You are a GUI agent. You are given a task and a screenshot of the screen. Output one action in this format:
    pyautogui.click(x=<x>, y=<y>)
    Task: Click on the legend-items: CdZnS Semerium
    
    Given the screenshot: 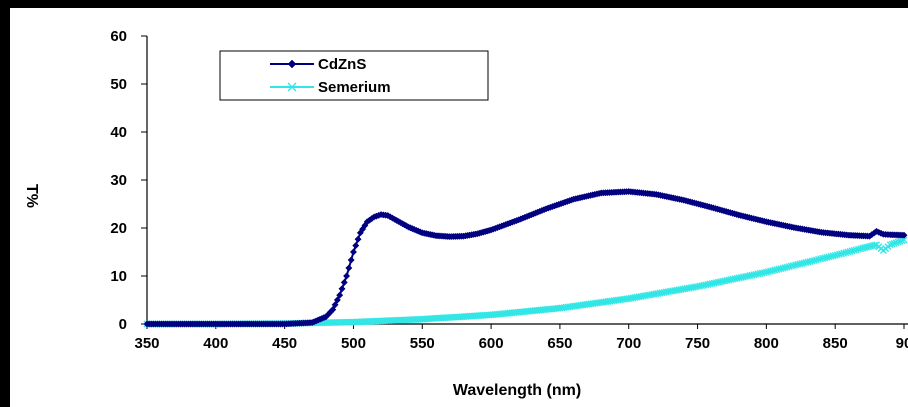 What is the action you would take?
    pyautogui.click(x=330, y=76)
    